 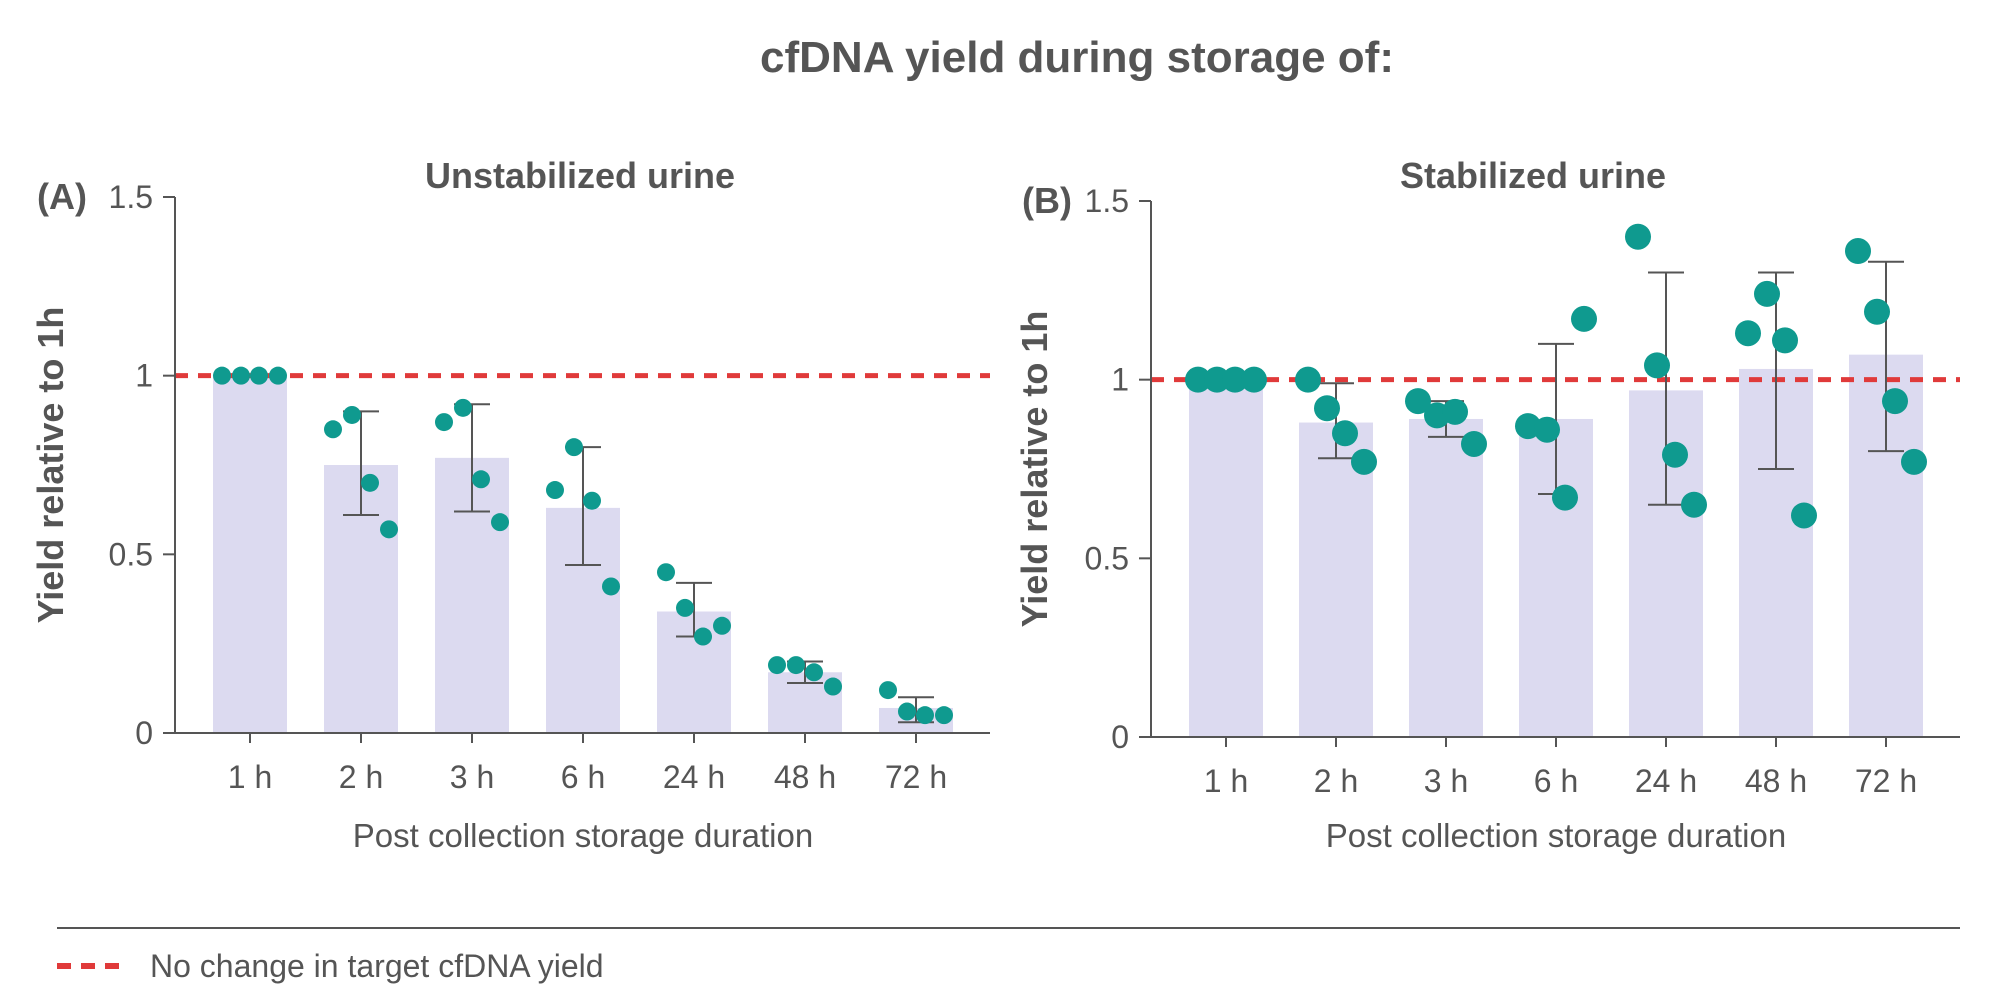 What do you see at coordinates (1077, 57) in the screenshot?
I see `figure-title: cfDNA yield during storage of:` at bounding box center [1077, 57].